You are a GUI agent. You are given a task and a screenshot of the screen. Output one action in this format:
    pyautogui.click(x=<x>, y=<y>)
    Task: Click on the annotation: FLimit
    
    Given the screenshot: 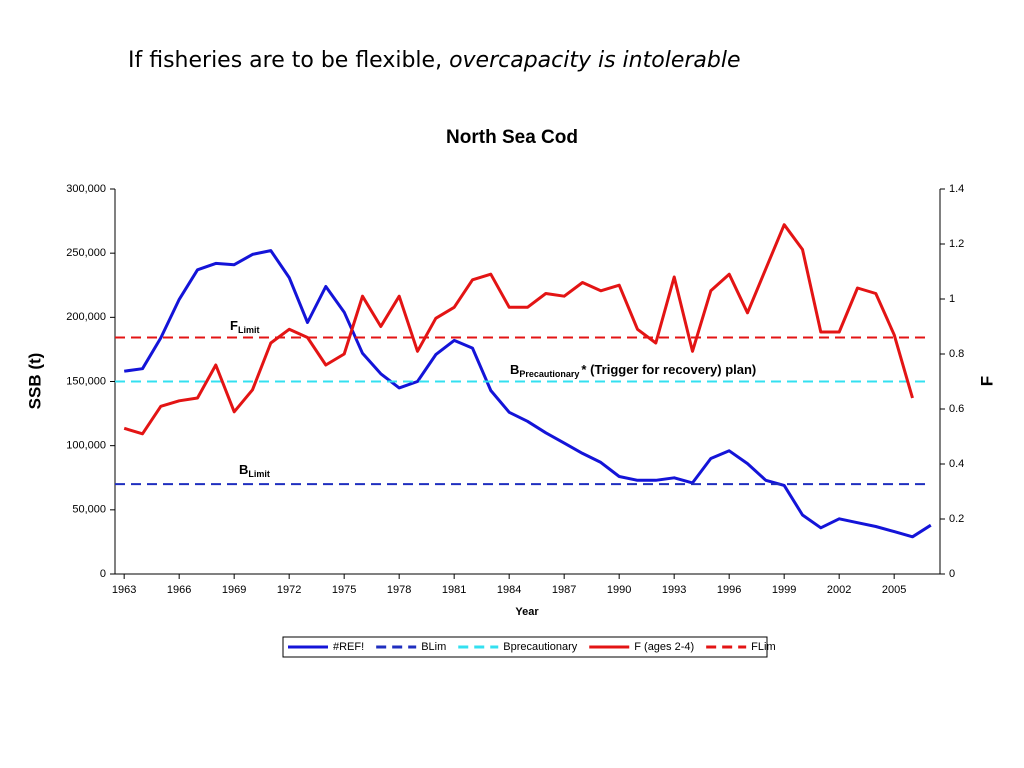 What is the action you would take?
    pyautogui.click(x=244, y=326)
    